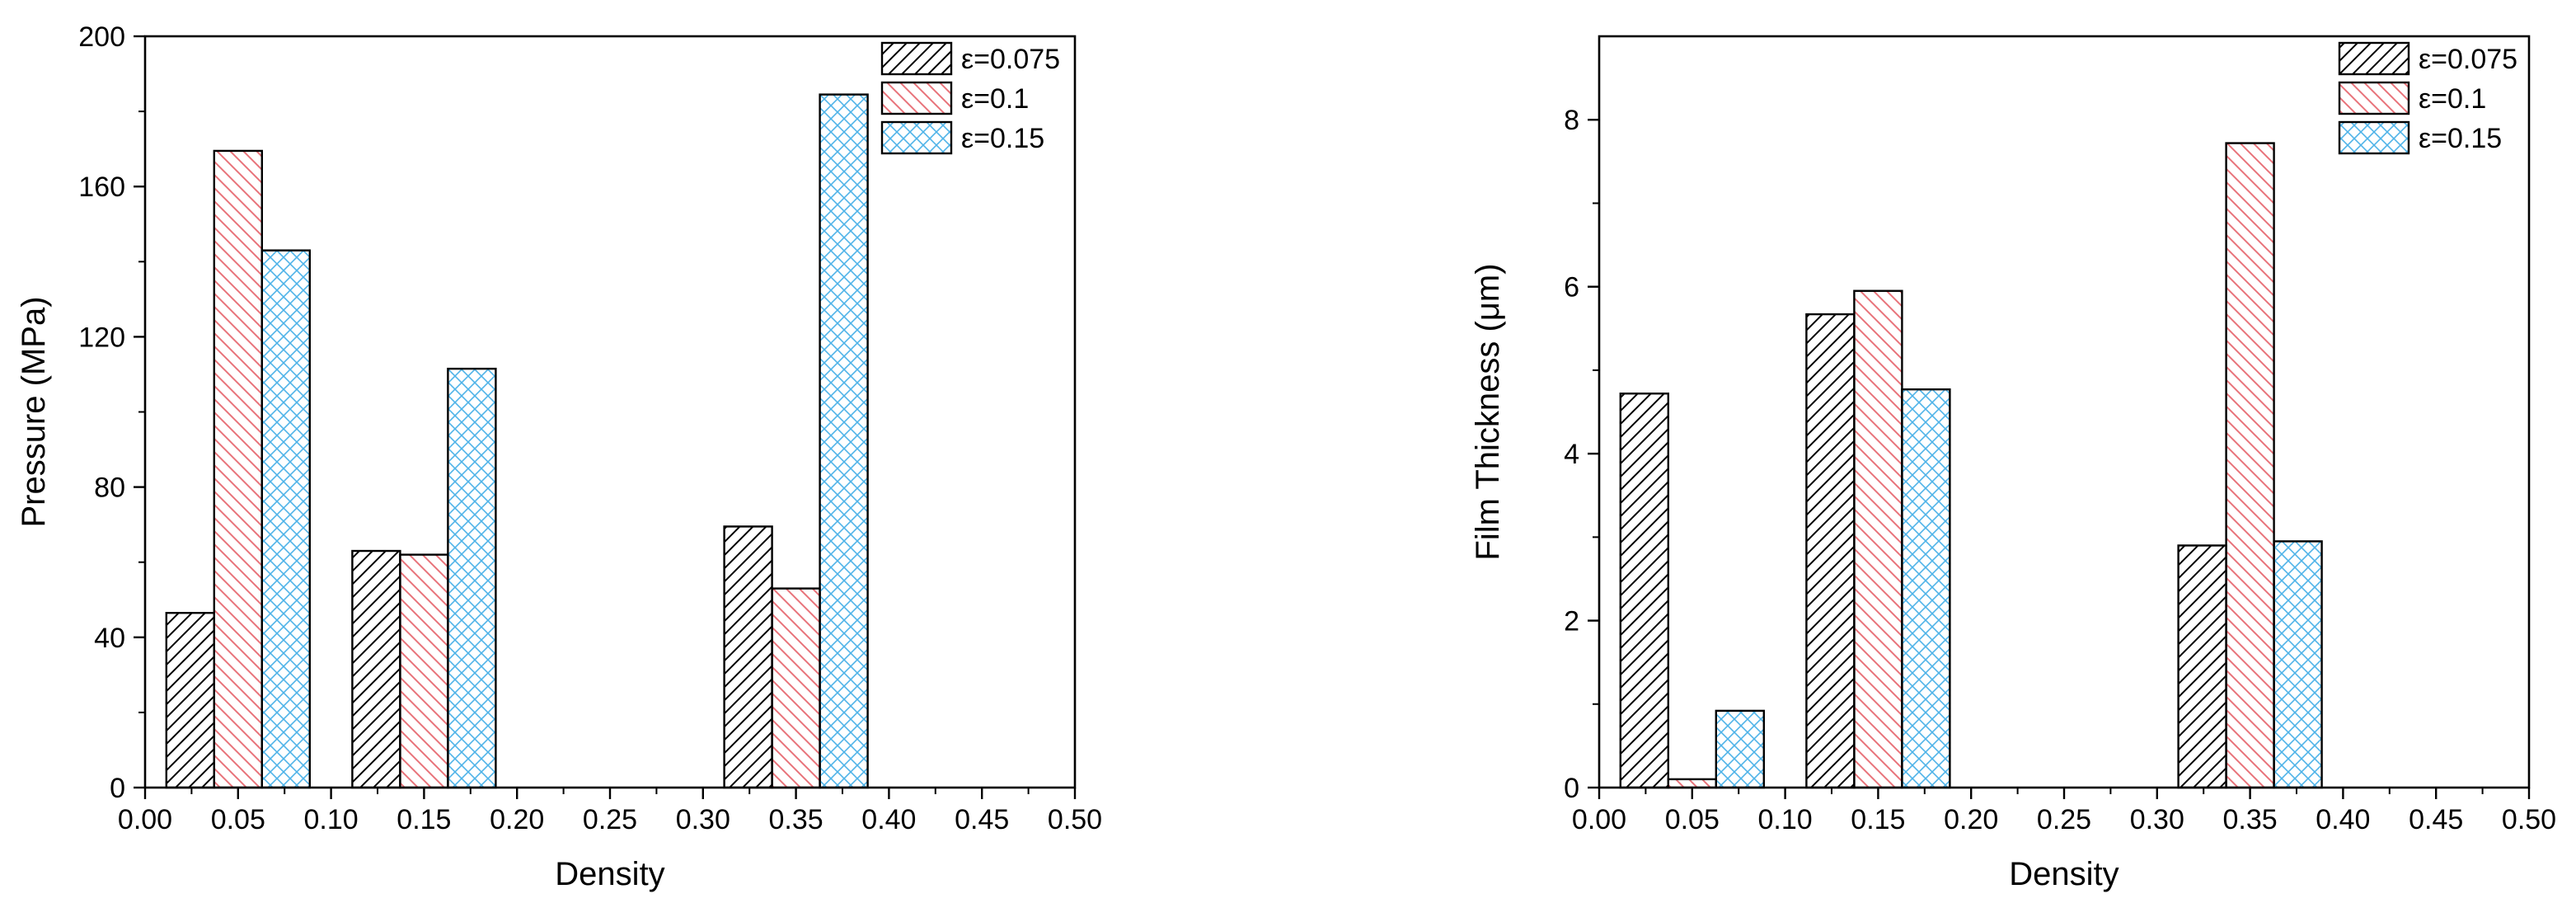  I want to click on y-axis-title: Film Thickness (μm), so click(1488, 411).